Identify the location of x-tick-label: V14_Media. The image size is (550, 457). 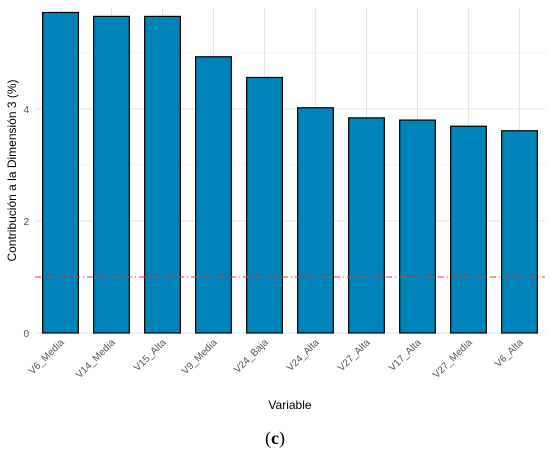
(96, 359).